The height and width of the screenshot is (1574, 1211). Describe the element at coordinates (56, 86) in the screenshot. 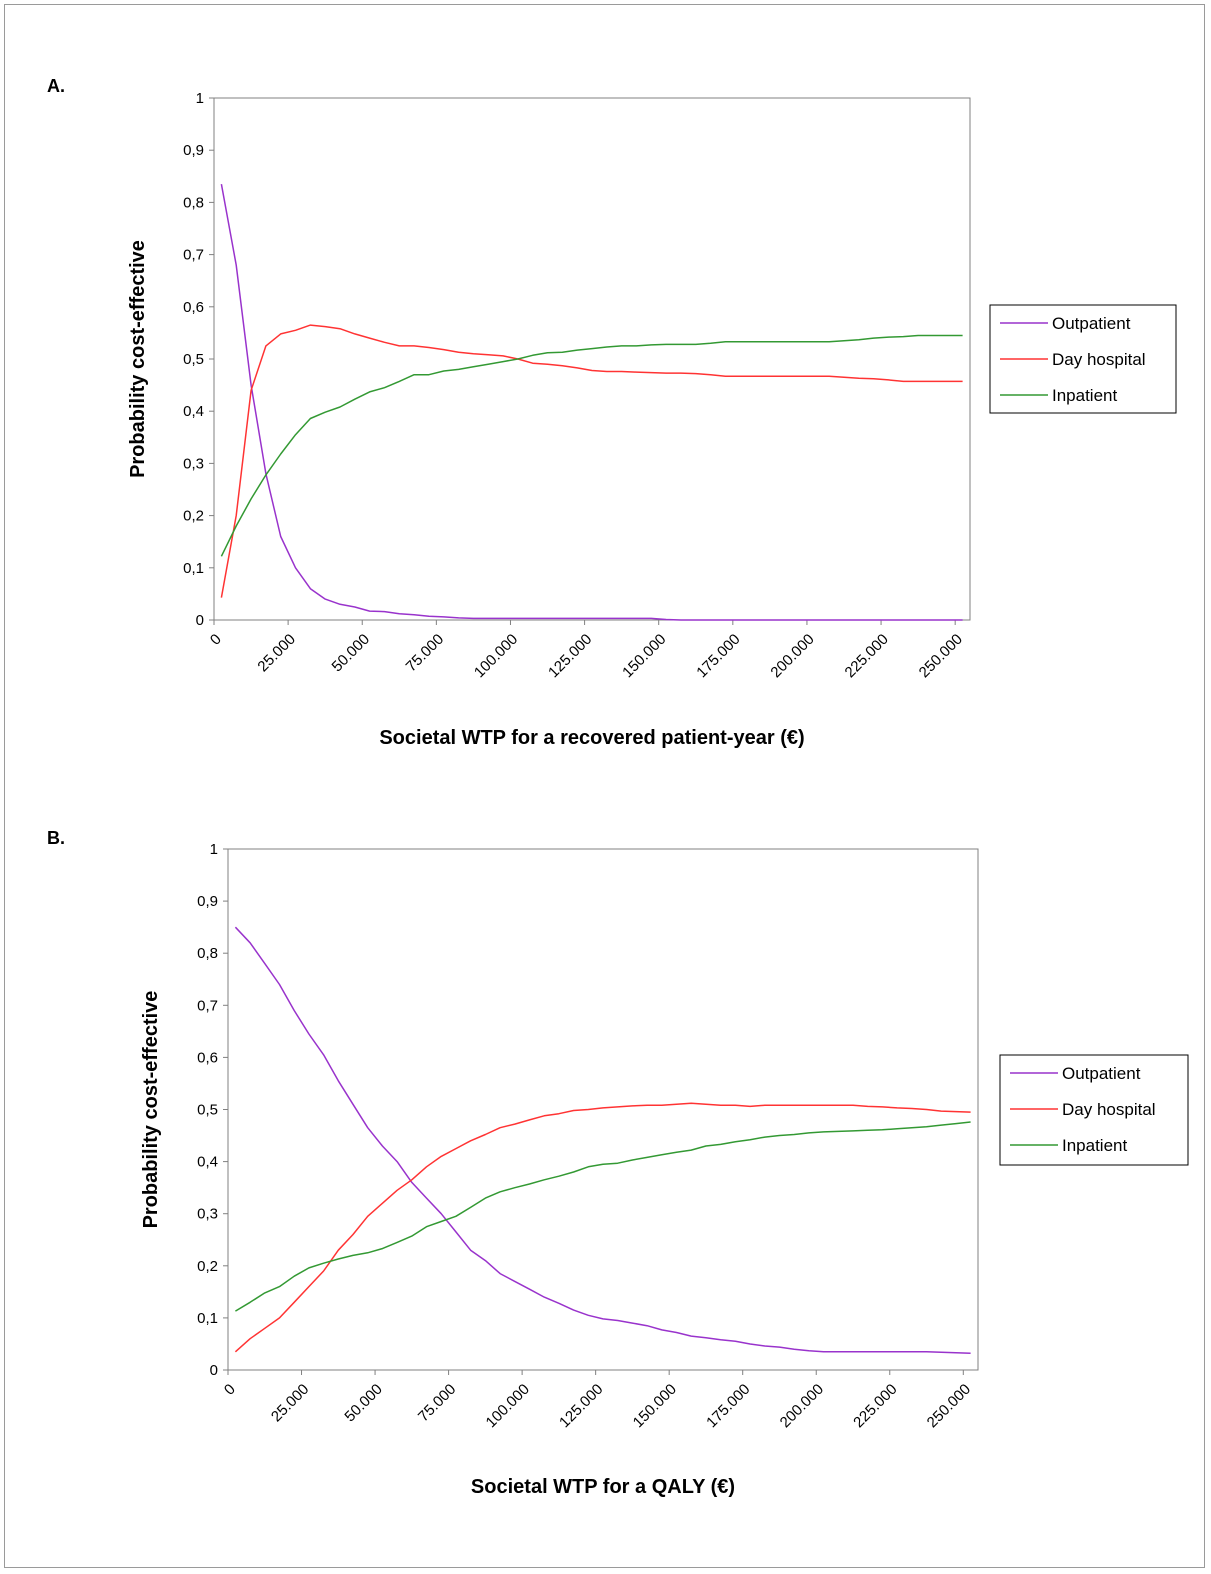

I see `panel-label-a: A.` at that location.